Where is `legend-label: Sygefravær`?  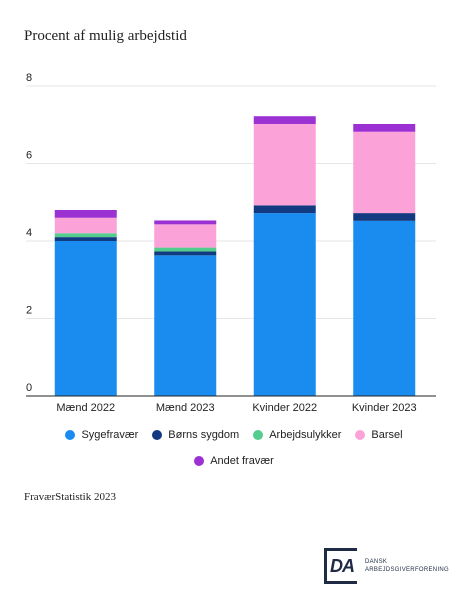
legend-label: Sygefravær is located at coordinates (110, 435).